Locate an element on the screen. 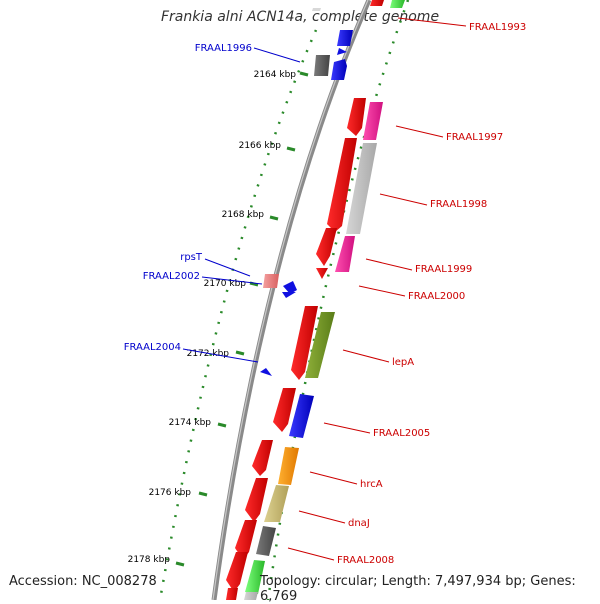  gene-label: FRAAL1998 is located at coordinates (458, 204).